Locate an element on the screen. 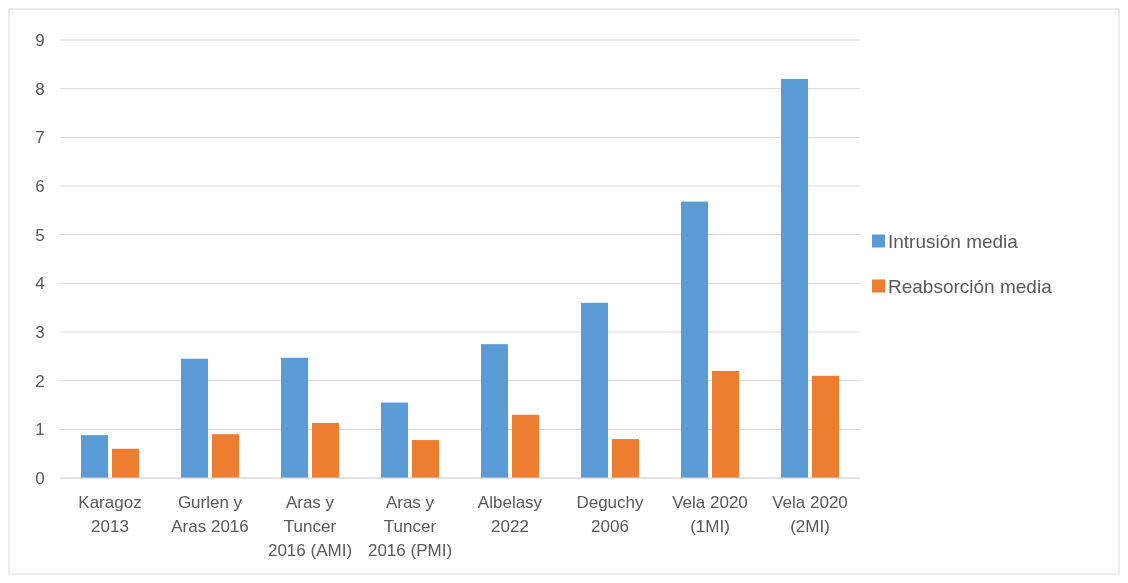 This screenshot has height=583, width=1128. y-tick-label: 5 is located at coordinates (40, 235).